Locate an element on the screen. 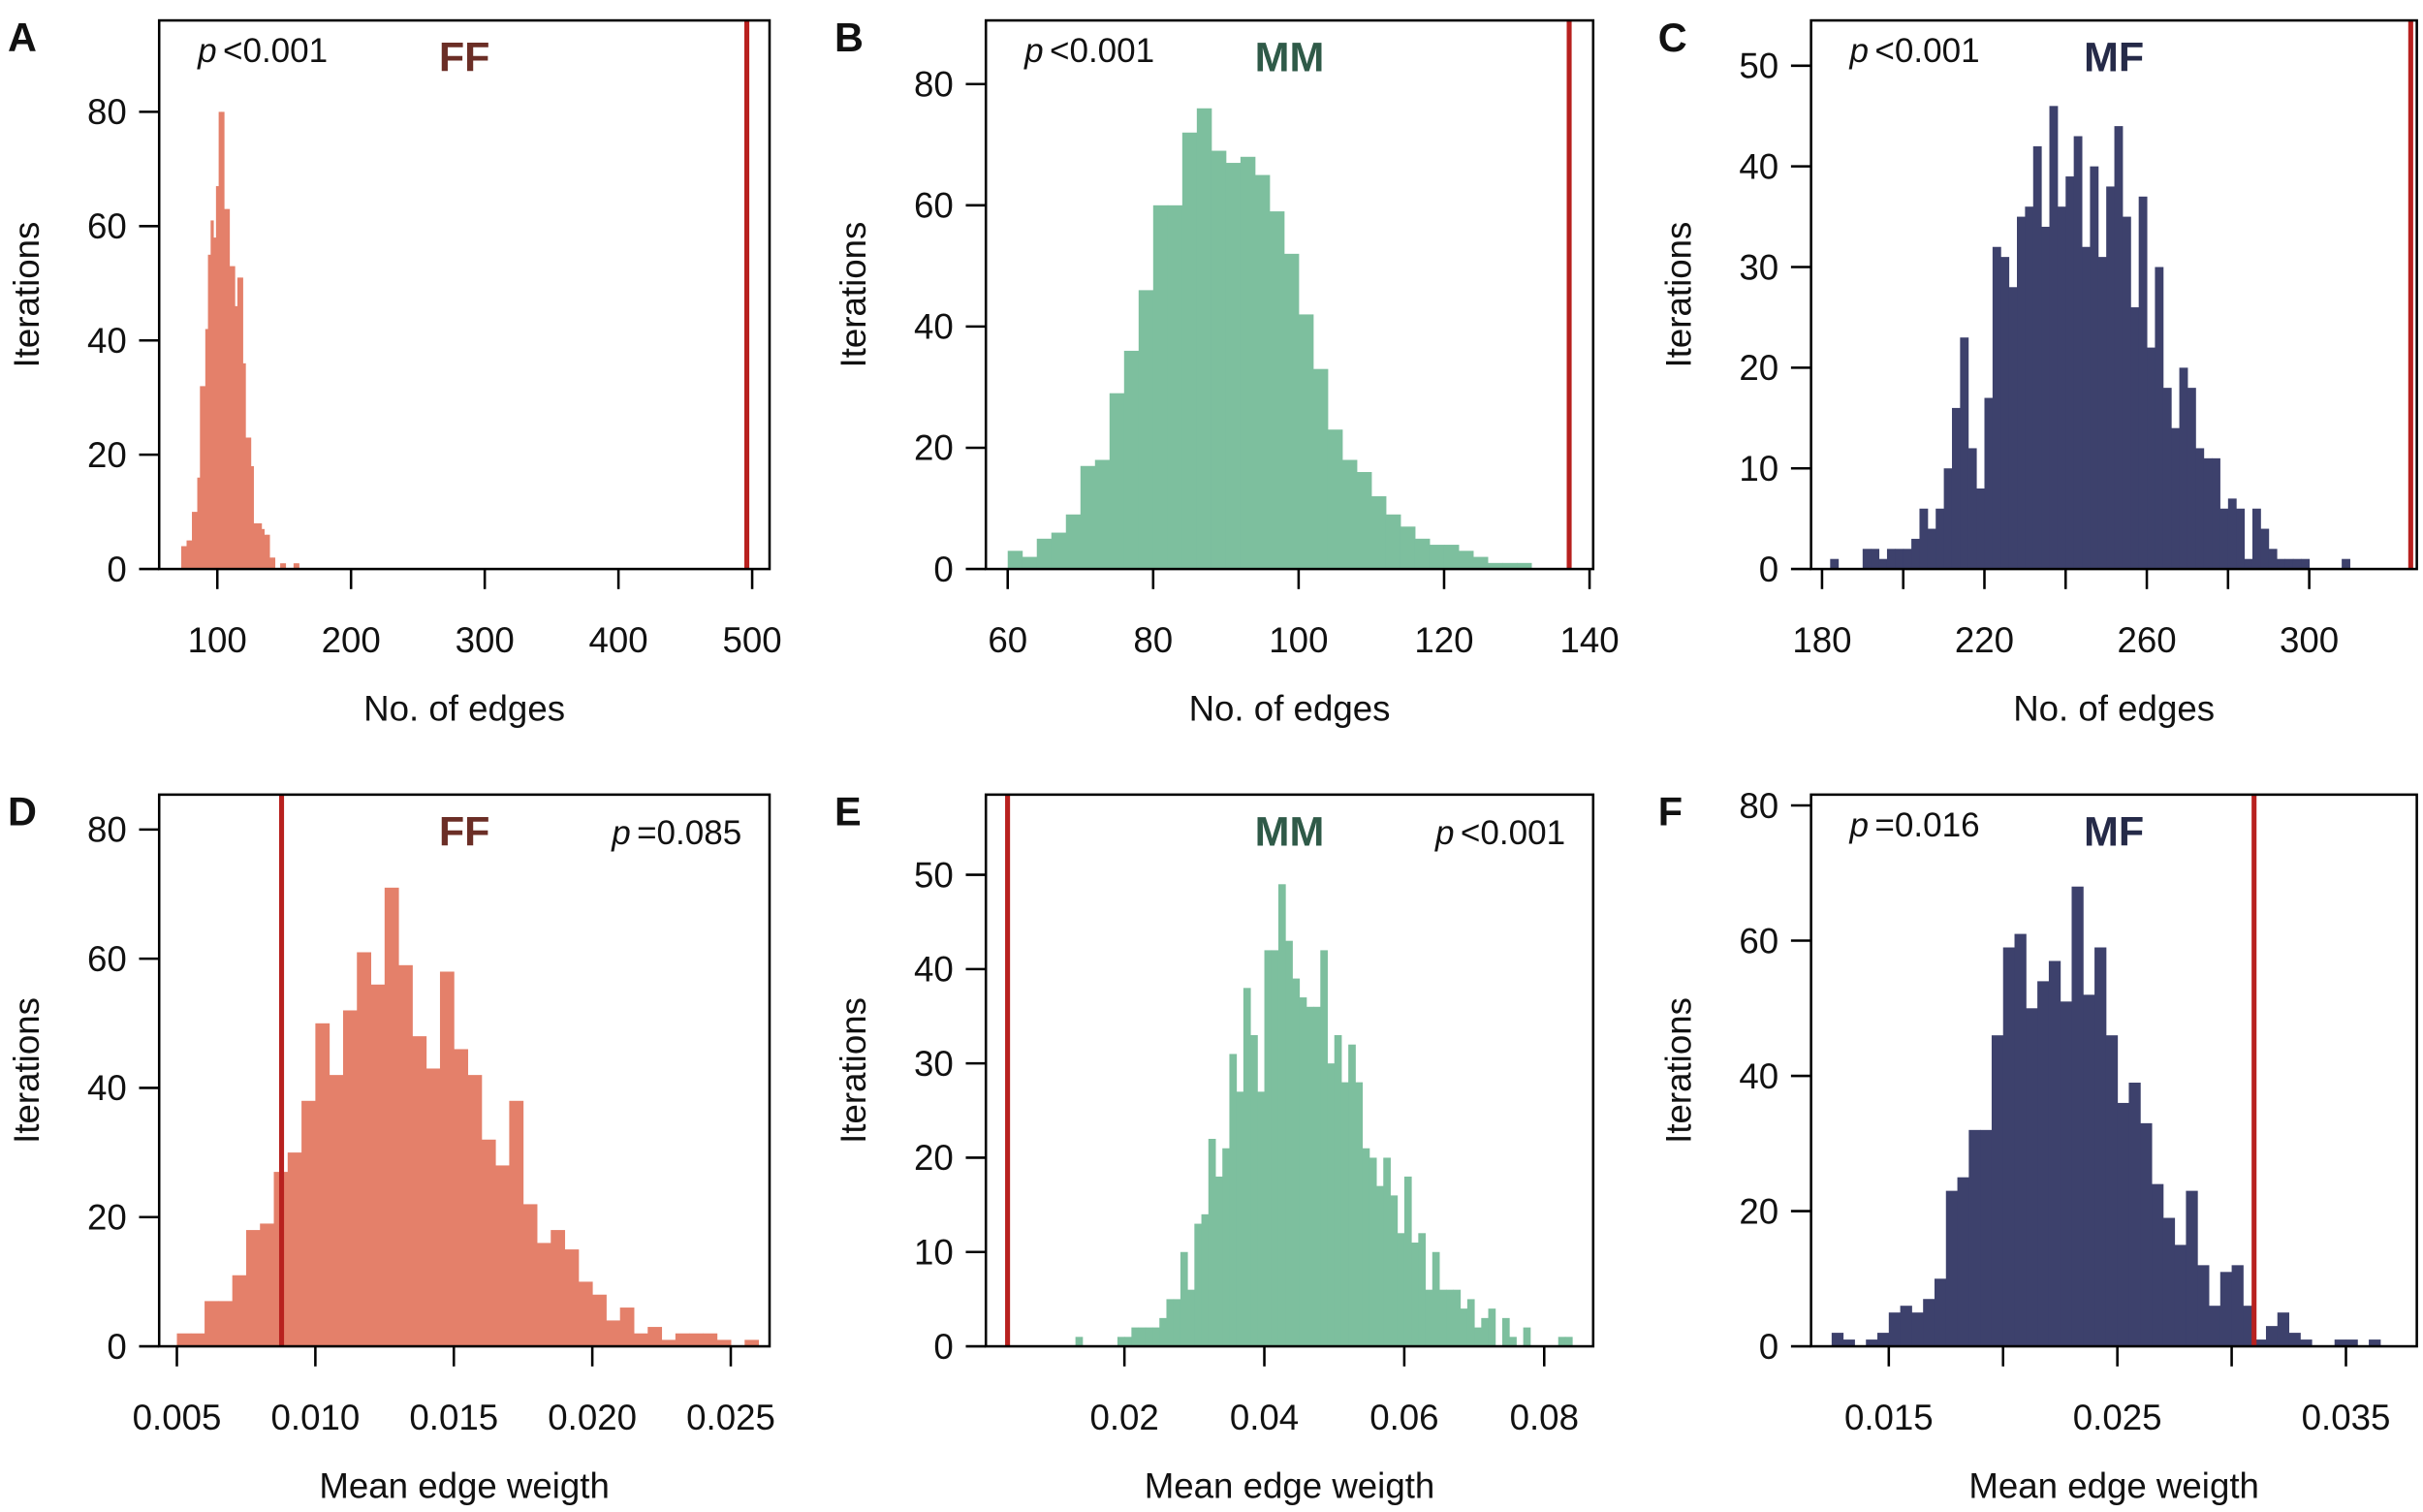  histogram-bars is located at coordinates (239, 341).